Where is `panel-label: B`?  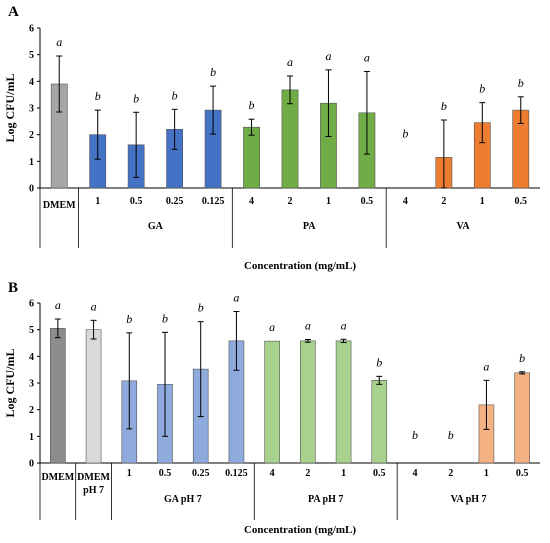 panel-label: B is located at coordinates (13, 288).